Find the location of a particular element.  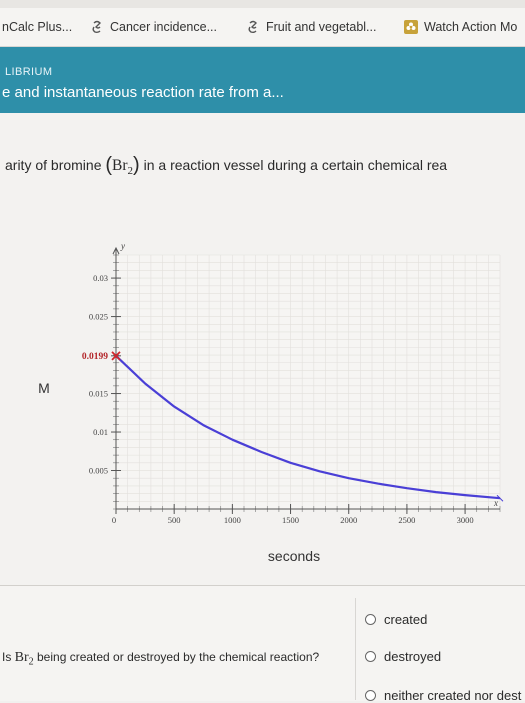

x-tick-label: 2000 is located at coordinates (348, 520).